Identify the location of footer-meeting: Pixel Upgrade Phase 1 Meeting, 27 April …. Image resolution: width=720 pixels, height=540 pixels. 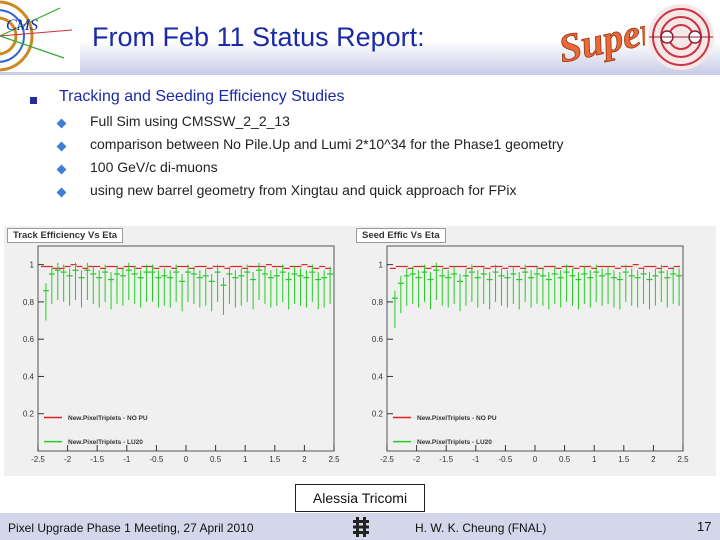
(131, 528).